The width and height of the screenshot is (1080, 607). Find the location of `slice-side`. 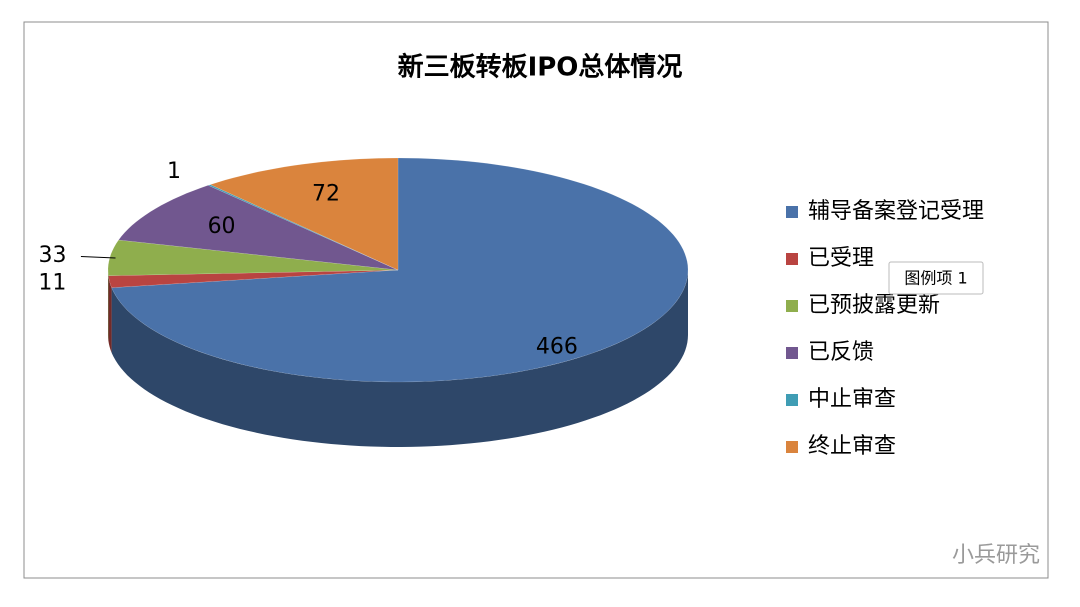

slice-side is located at coordinates (109, 314).